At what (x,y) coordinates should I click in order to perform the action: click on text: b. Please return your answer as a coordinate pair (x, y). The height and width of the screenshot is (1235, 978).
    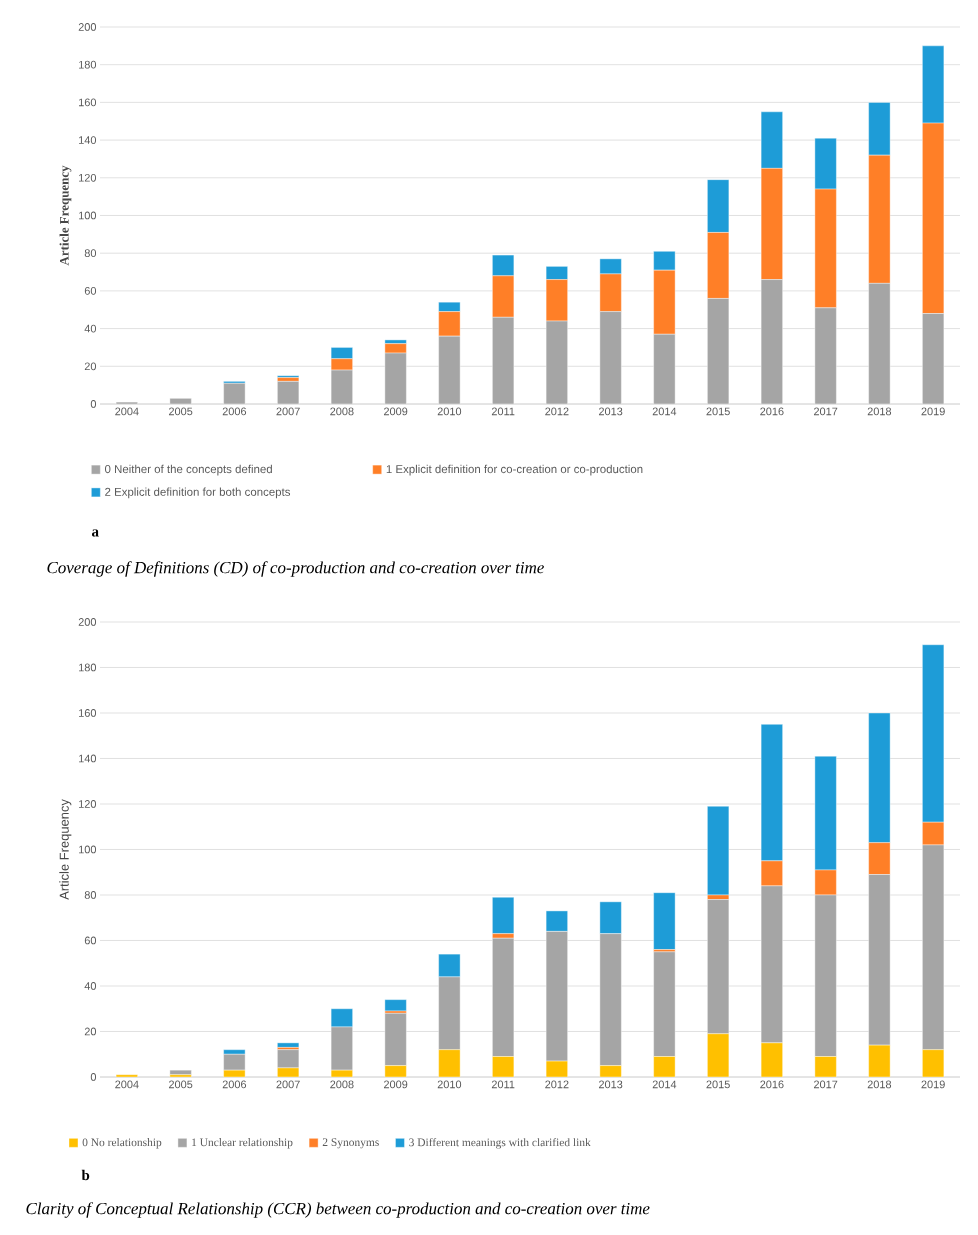
    Looking at the image, I should click on (85, 1175).